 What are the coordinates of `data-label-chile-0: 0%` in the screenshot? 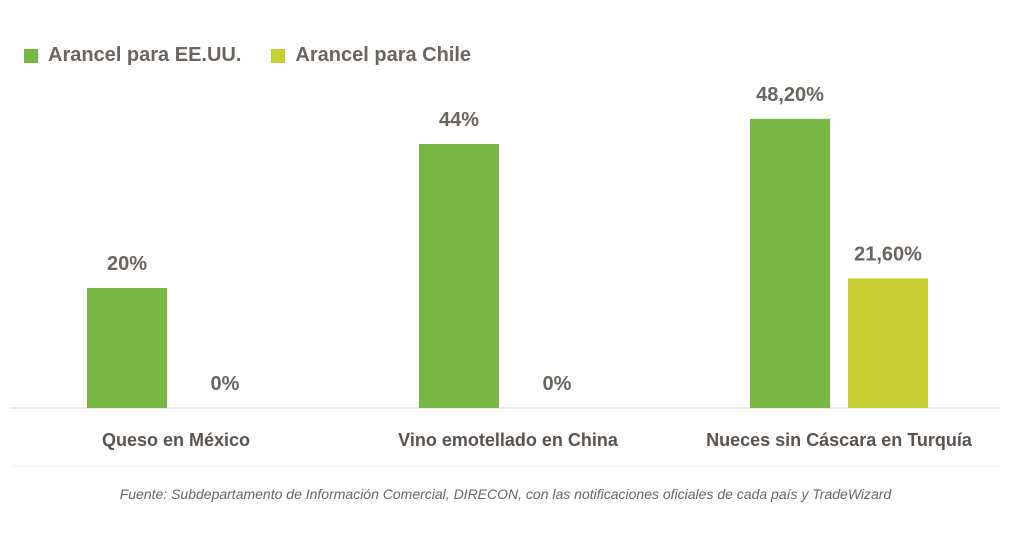 It's located at (225, 384).